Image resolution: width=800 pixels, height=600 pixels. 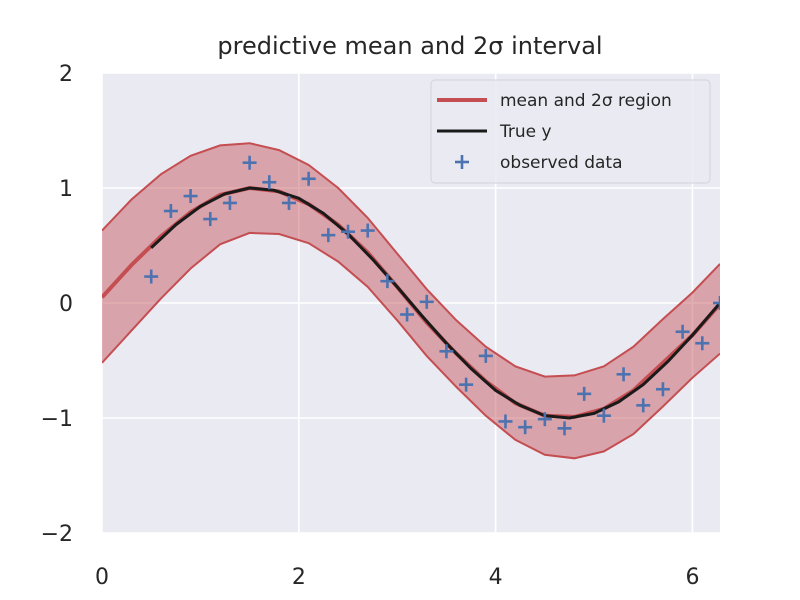 I want to click on y-tick-label: 2, so click(x=66, y=74).